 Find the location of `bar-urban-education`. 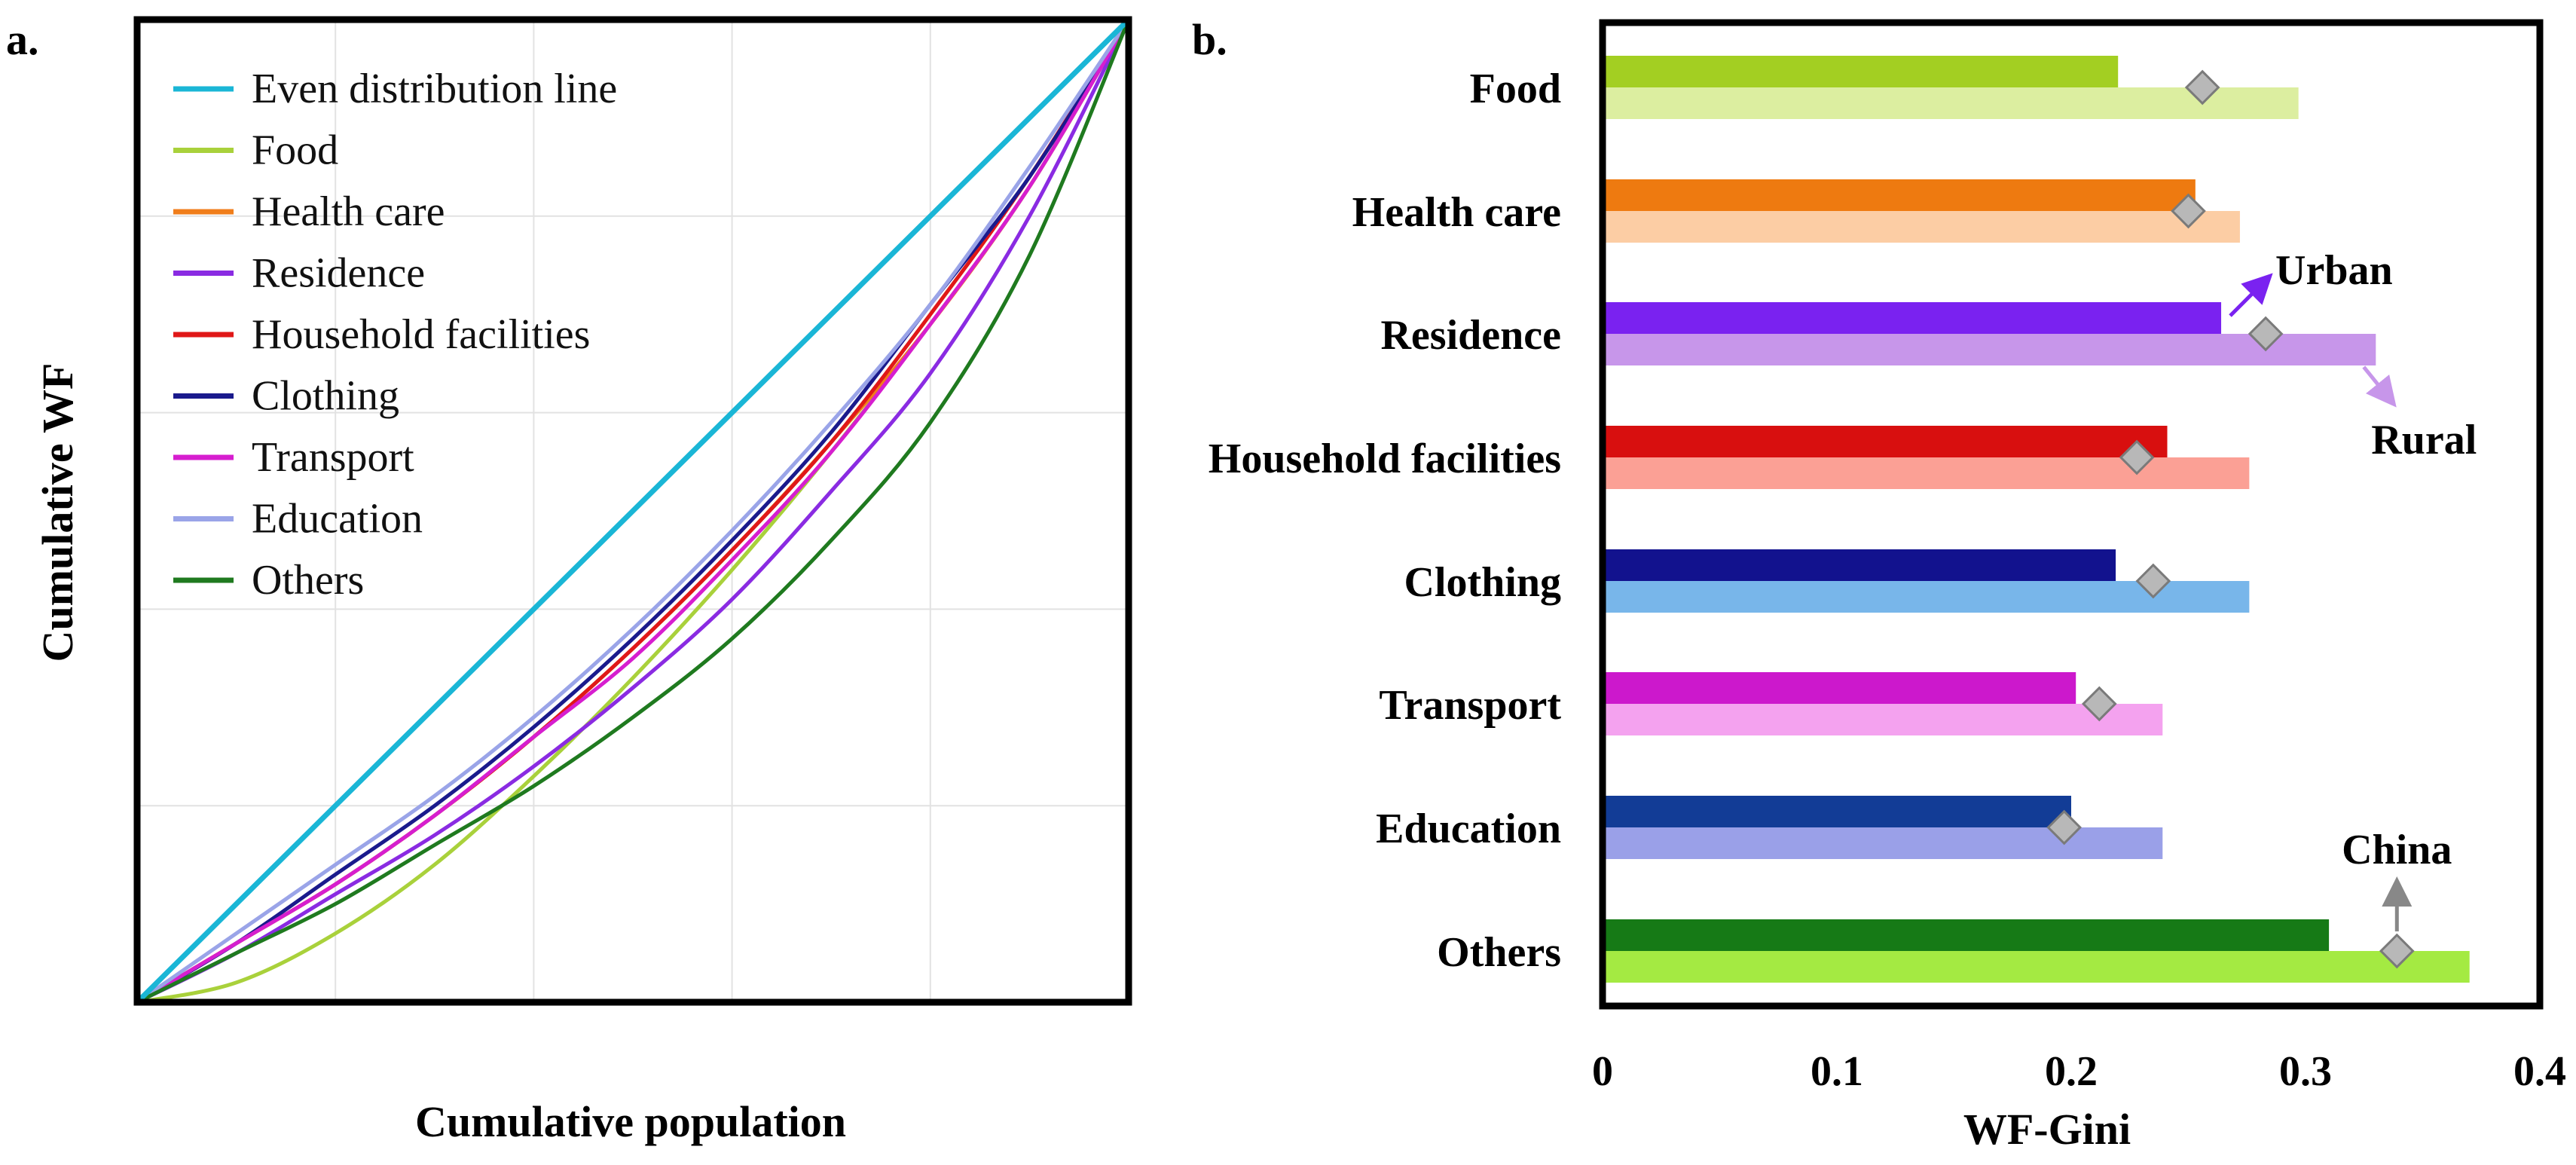

bar-urban-education is located at coordinates (1837, 811).